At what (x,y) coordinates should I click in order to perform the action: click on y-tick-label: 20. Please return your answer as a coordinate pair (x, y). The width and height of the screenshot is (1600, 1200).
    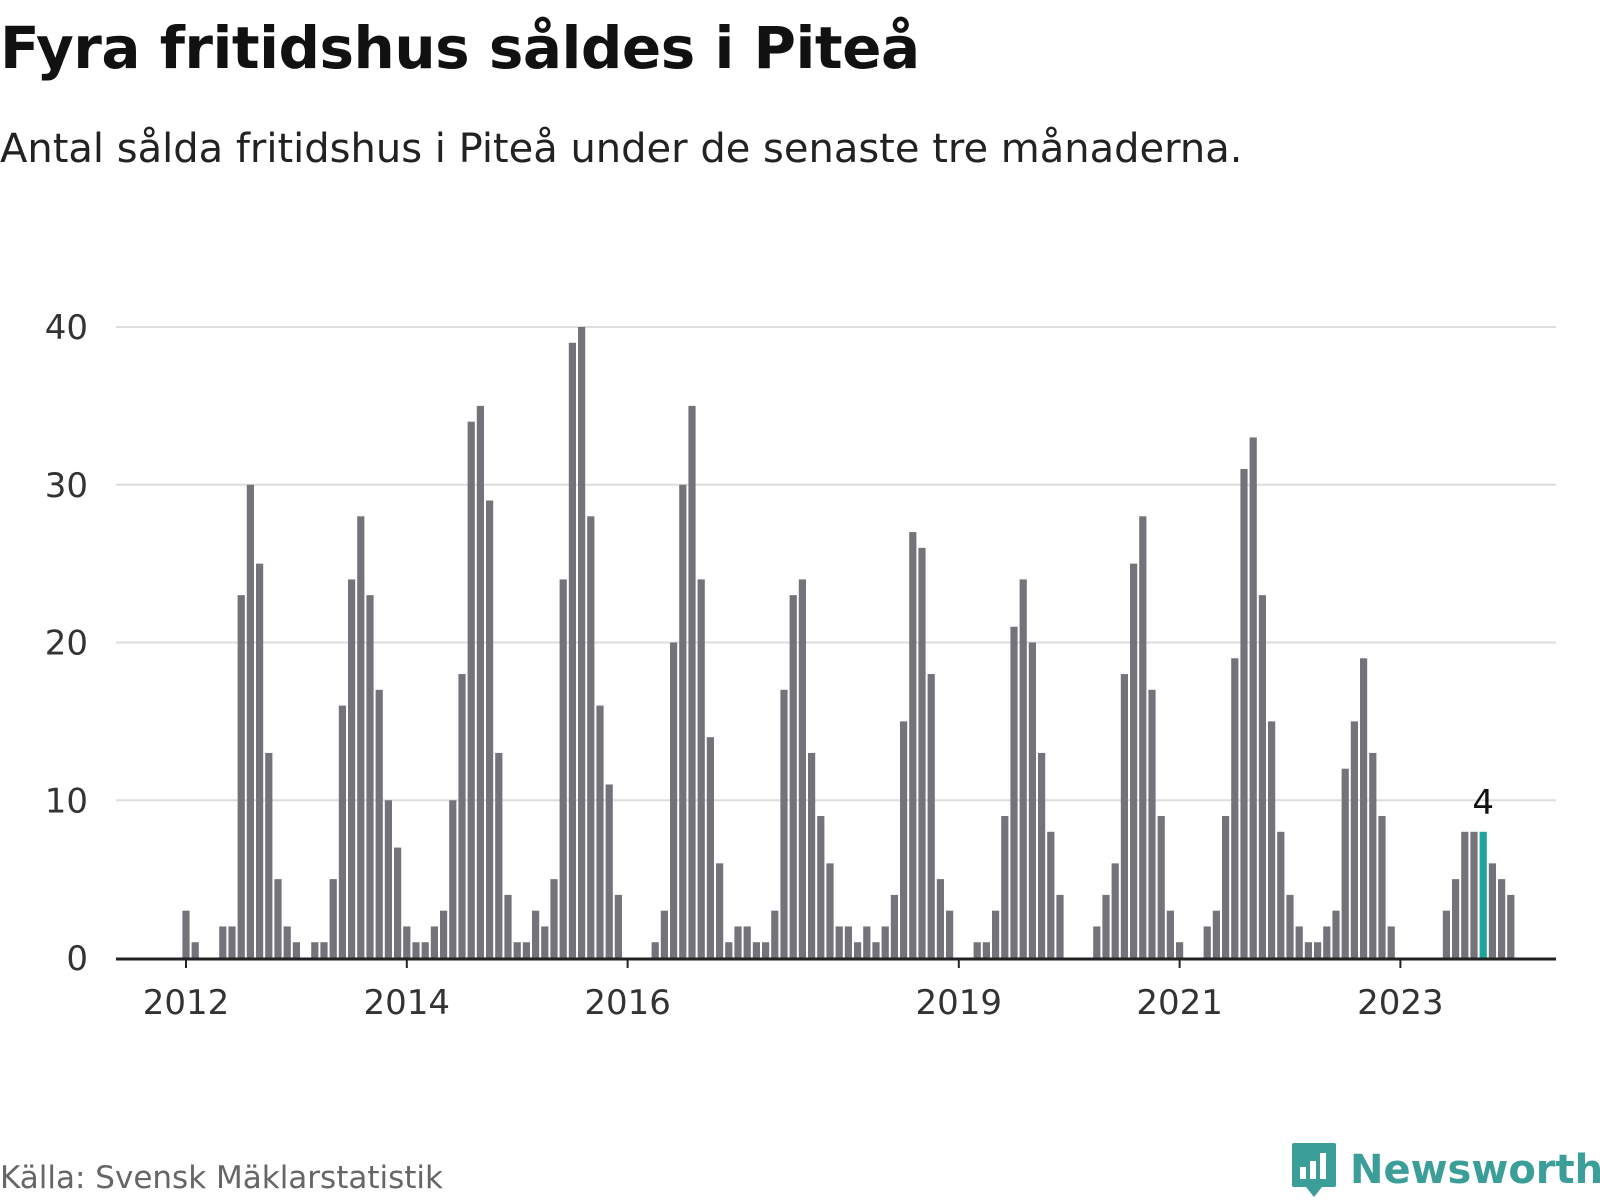
    Looking at the image, I should click on (66, 644).